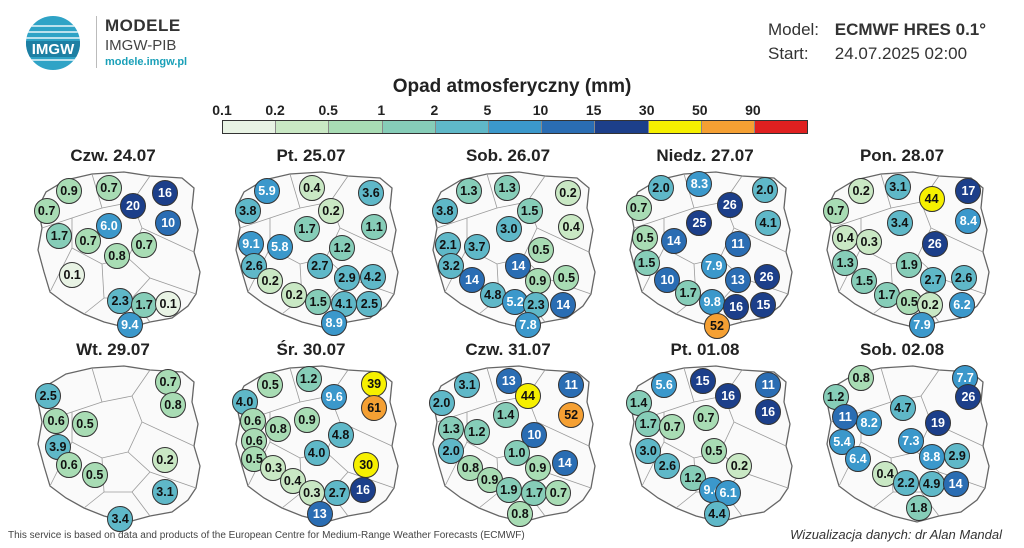 The height and width of the screenshot is (548, 1024). I want to click on precip-value-marker: 6.0, so click(109, 225).